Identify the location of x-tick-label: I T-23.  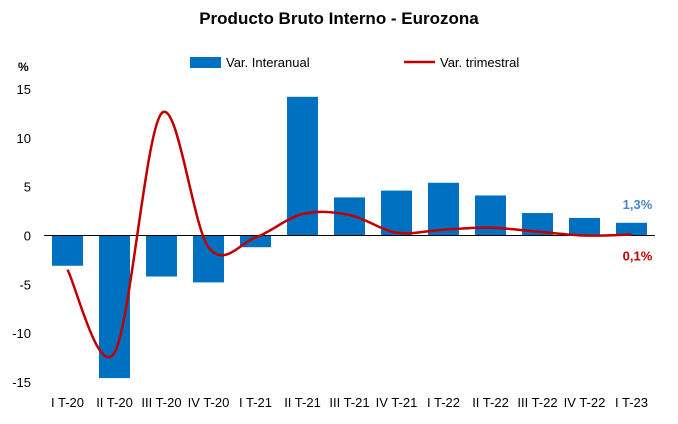
(631, 402).